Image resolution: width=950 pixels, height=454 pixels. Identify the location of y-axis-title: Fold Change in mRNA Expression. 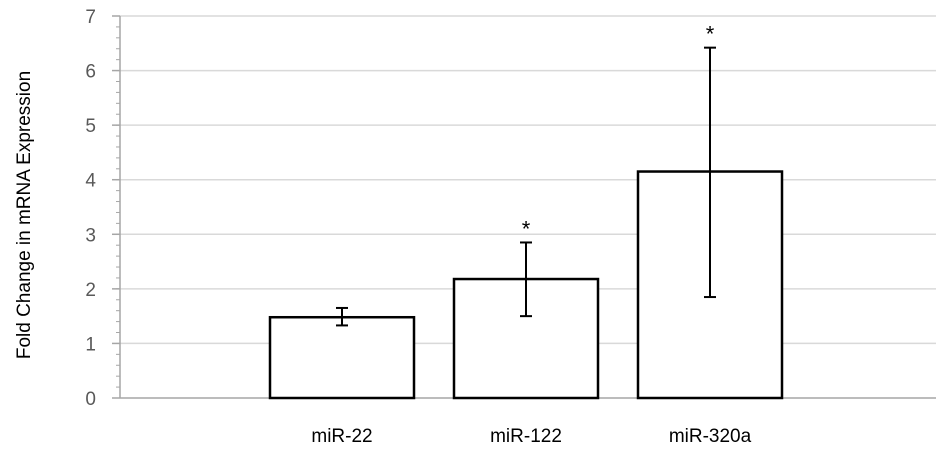
(24, 215).